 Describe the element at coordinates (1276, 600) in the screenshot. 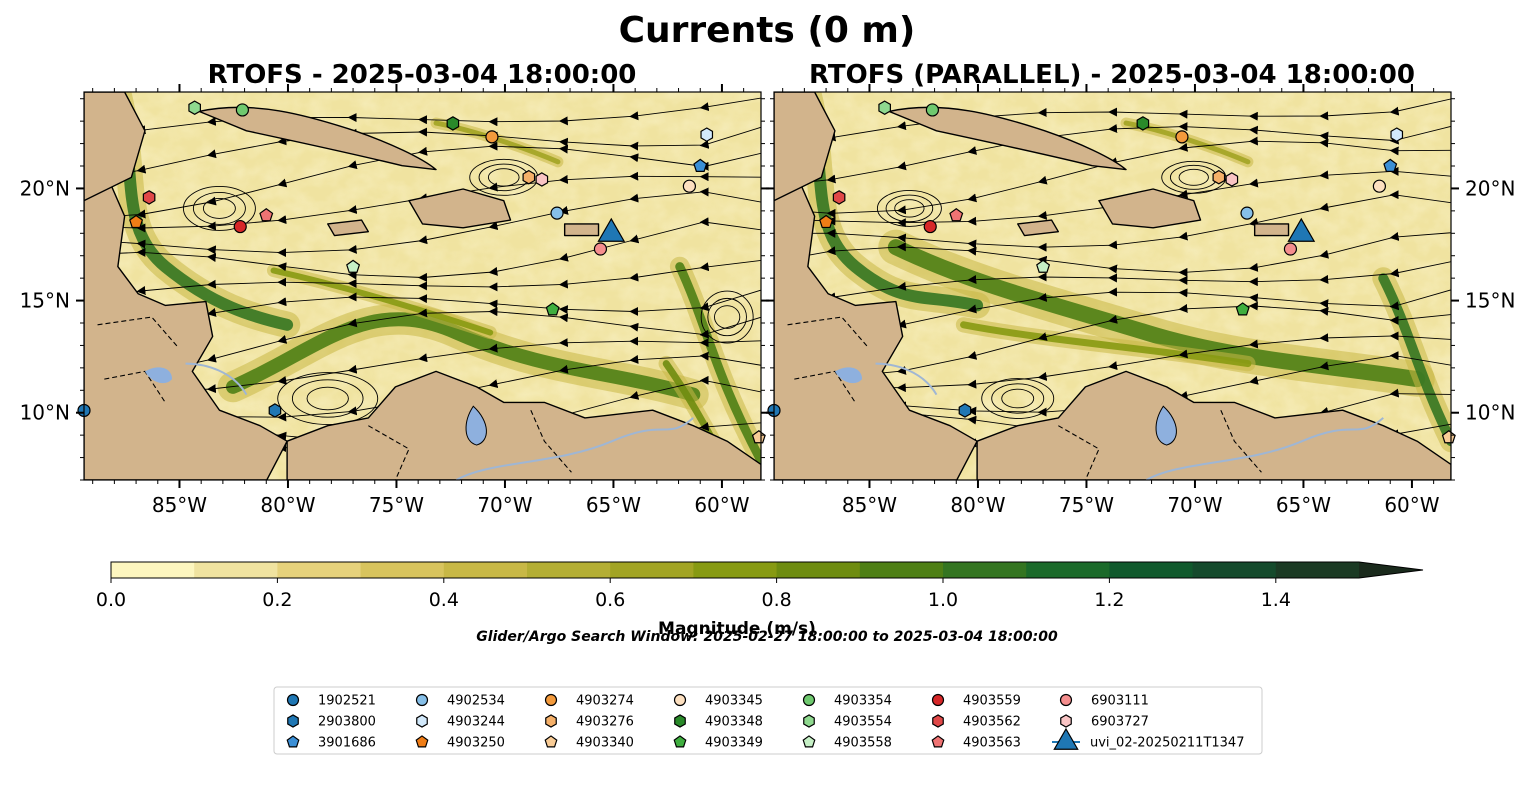

I see `colorbar-tick-label: 1.4` at that location.